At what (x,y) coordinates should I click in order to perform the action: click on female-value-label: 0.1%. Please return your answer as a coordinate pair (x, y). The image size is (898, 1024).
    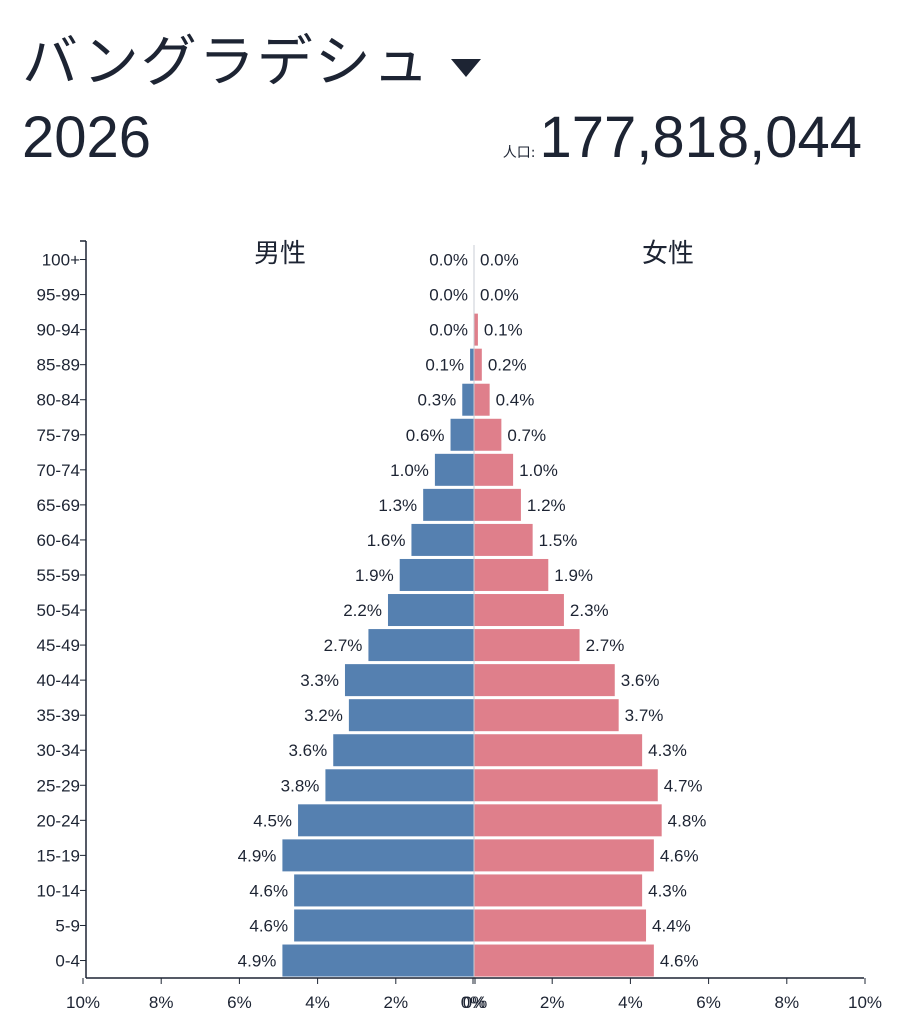
    Looking at the image, I should click on (503, 330).